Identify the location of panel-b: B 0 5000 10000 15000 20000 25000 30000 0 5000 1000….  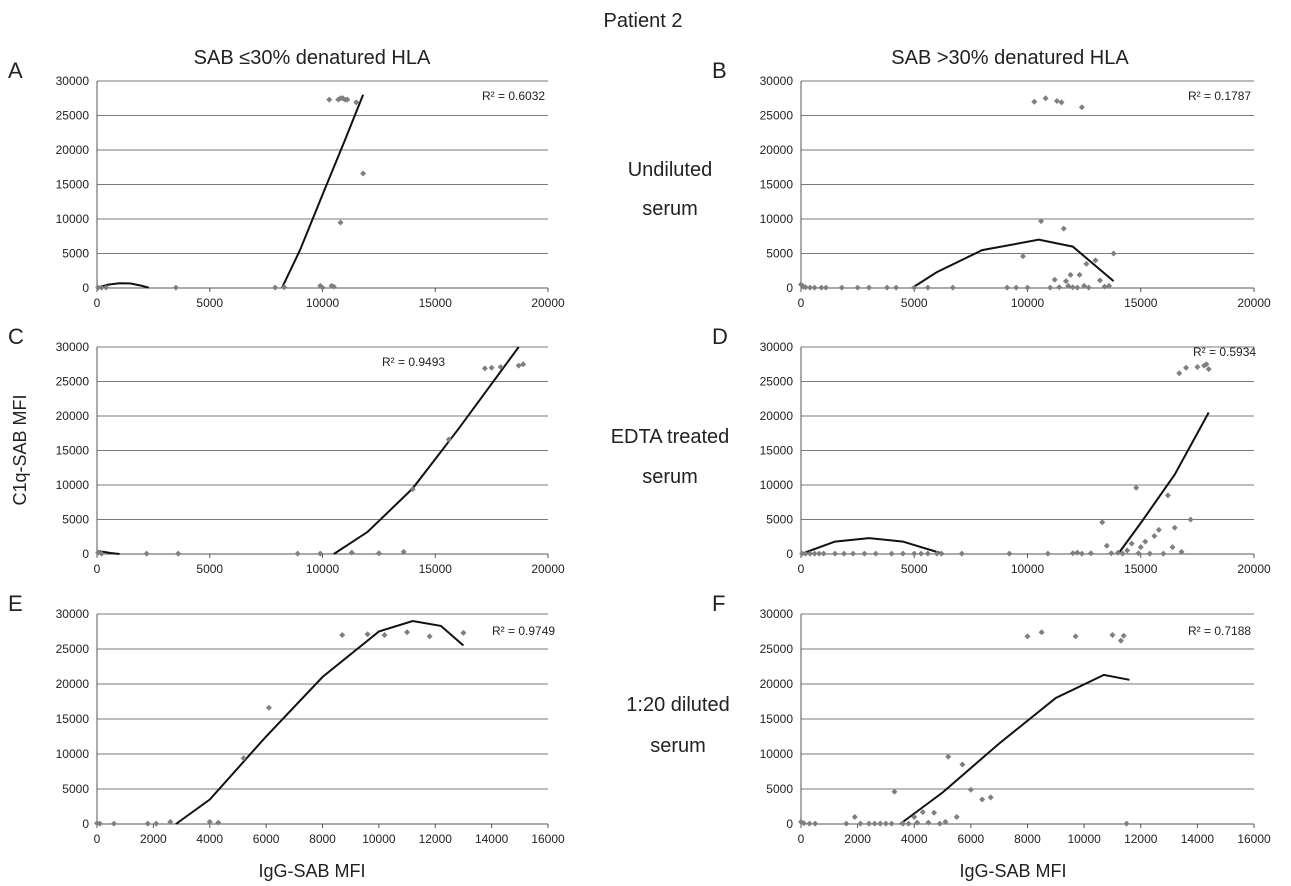
(991, 184).